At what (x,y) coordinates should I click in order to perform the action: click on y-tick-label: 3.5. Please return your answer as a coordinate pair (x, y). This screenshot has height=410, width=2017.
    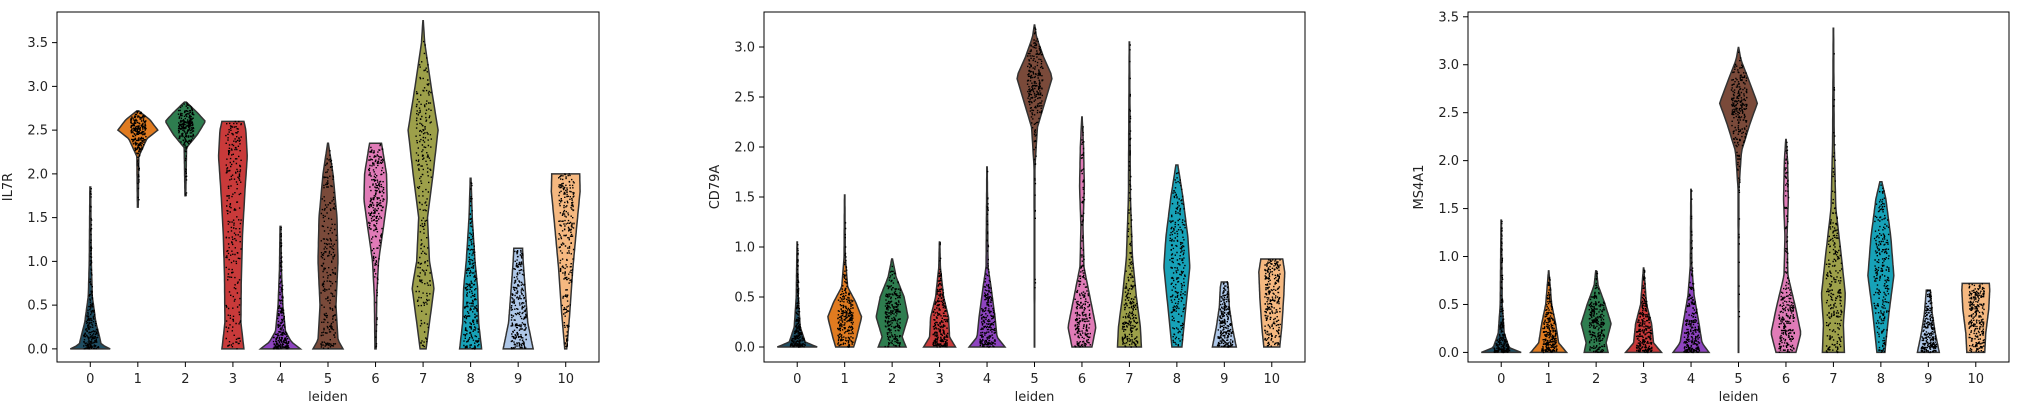
    Looking at the image, I should click on (1448, 17).